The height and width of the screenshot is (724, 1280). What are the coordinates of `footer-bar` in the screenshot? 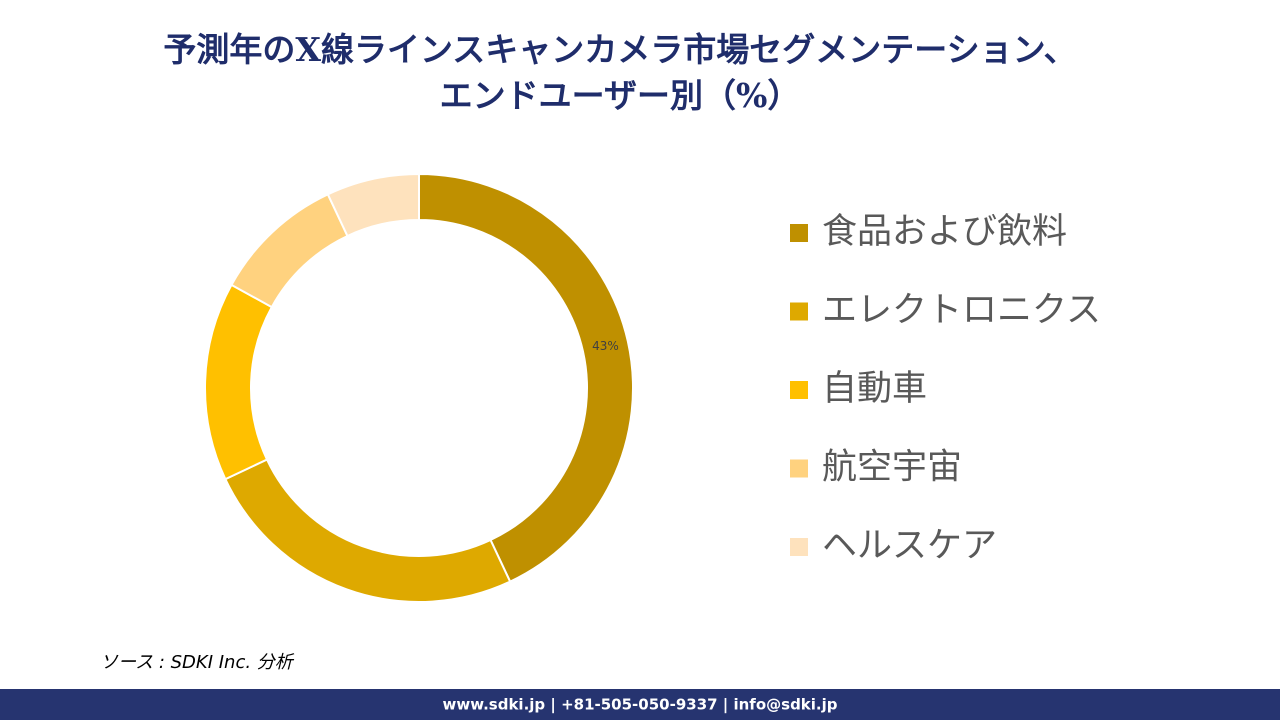 It's located at (640, 704).